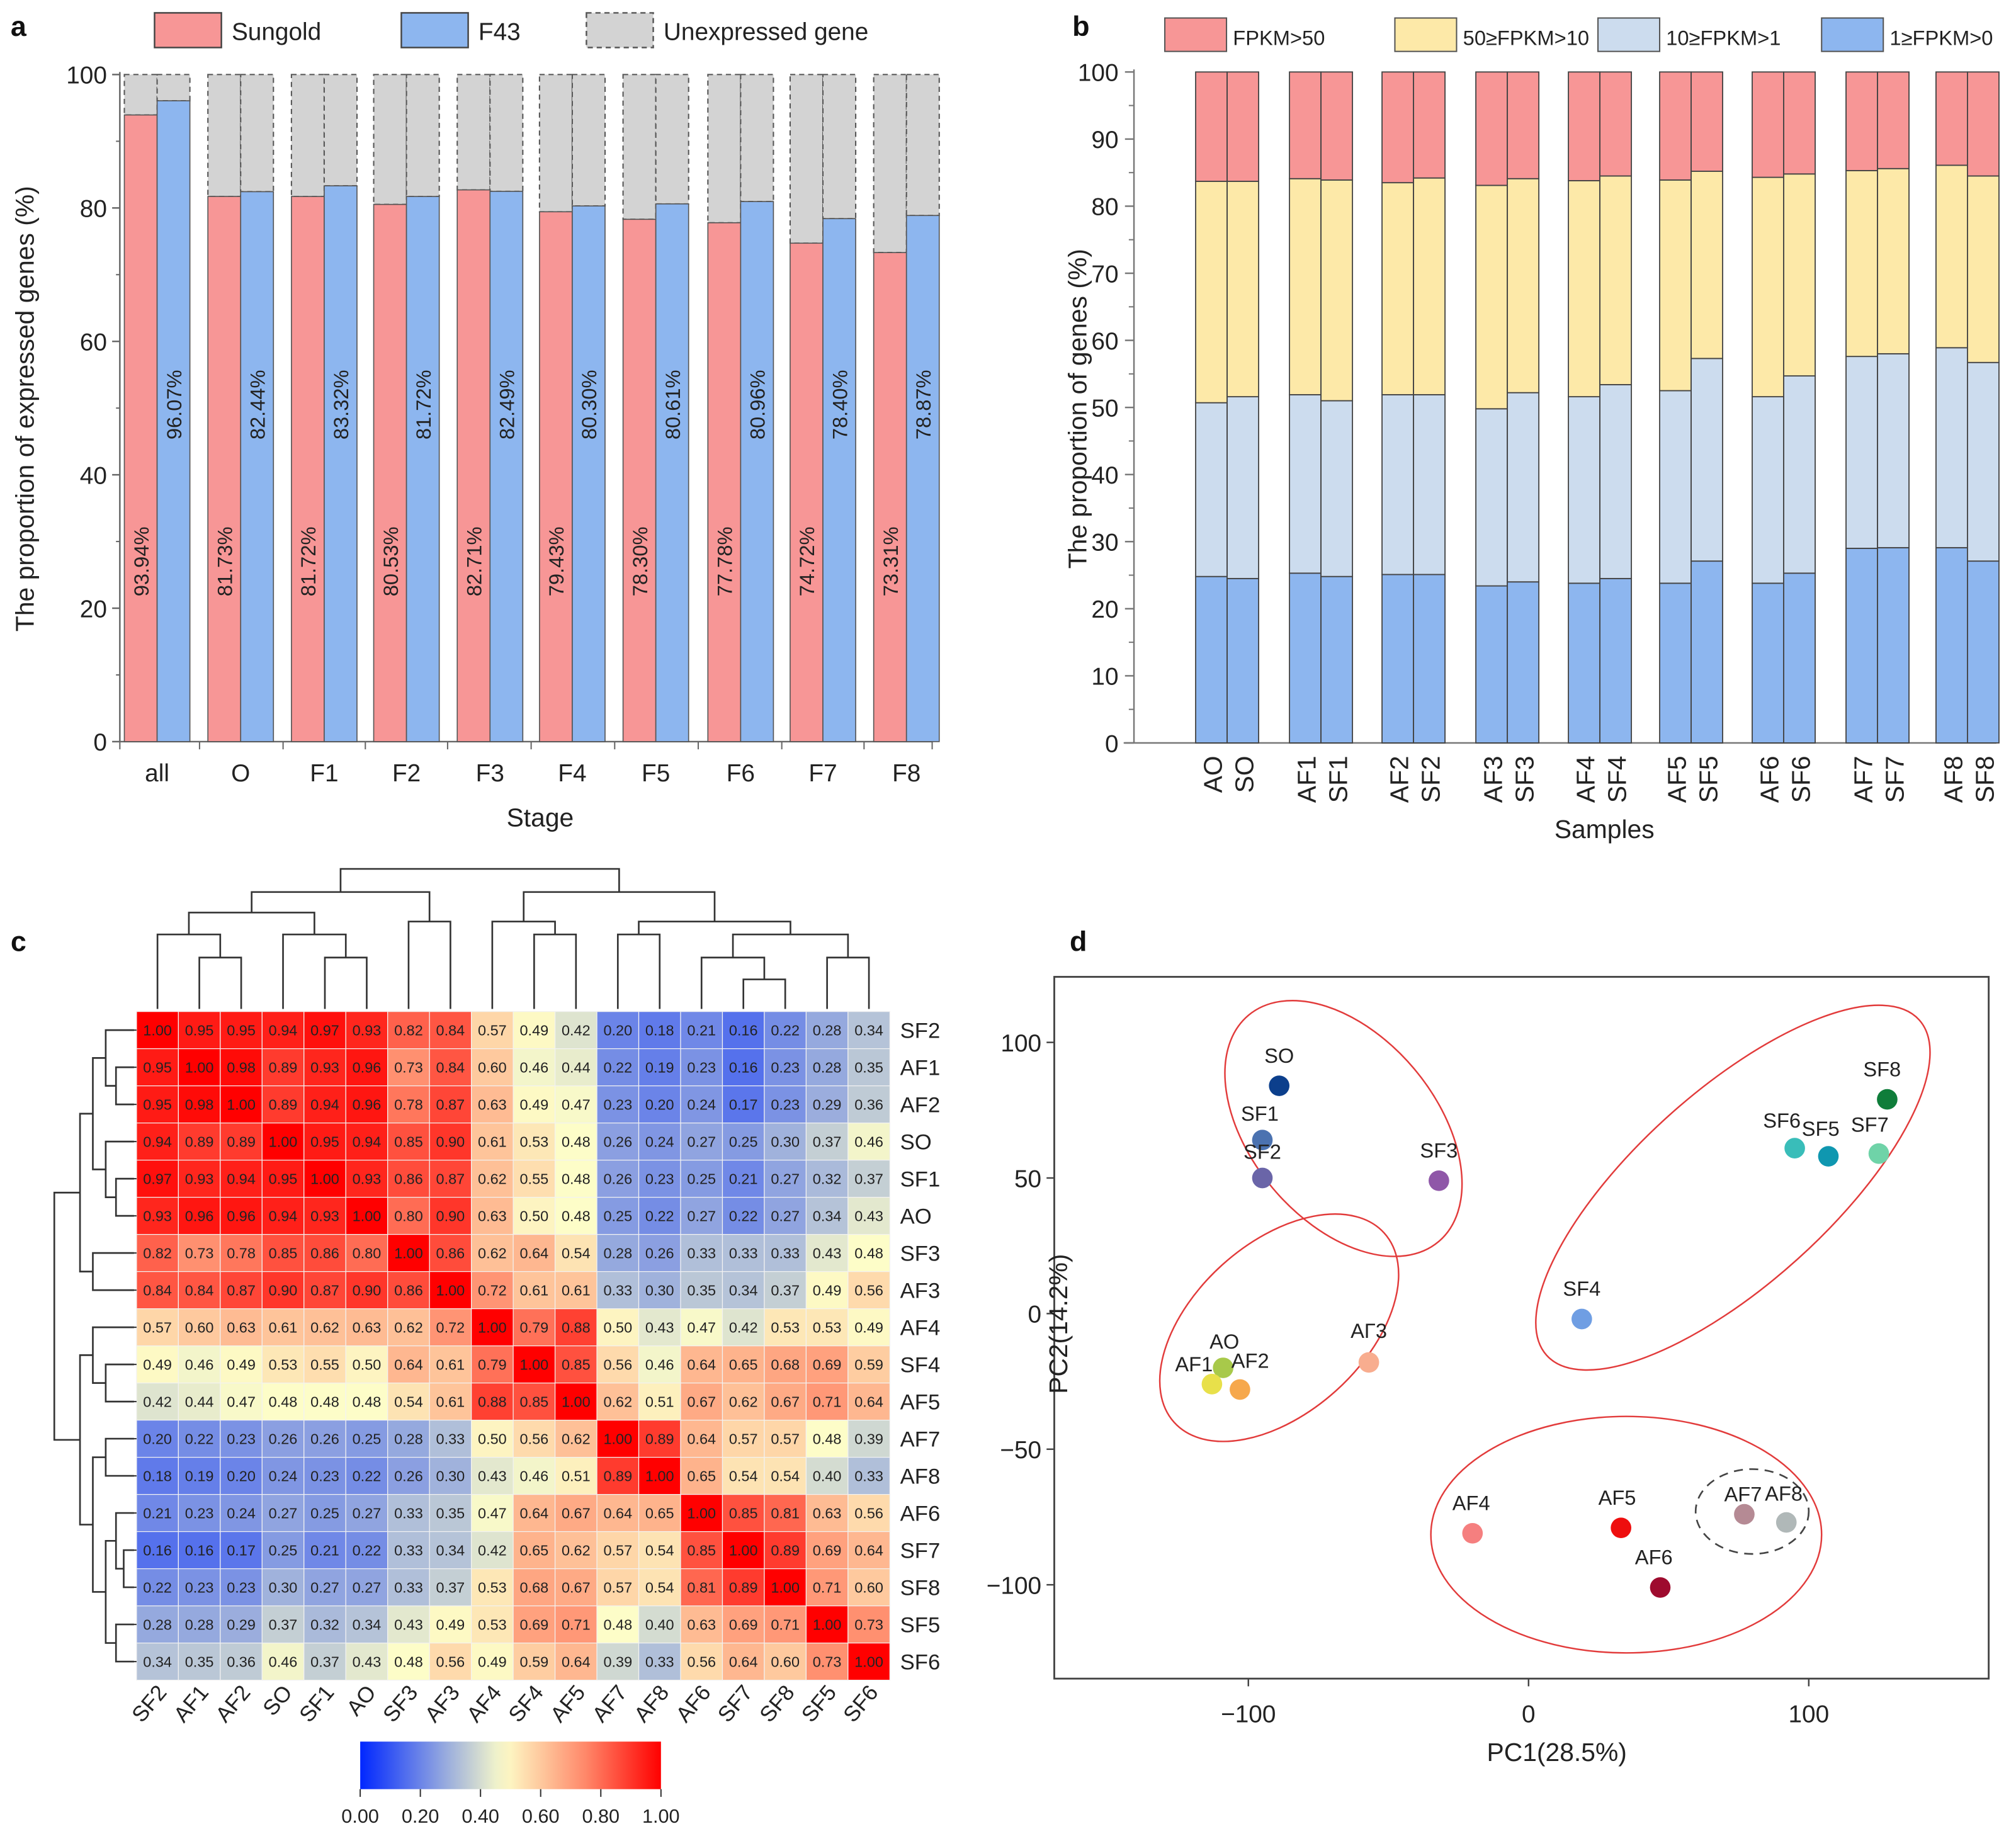 This screenshot has width=2016, height=1829. I want to click on y-tick-label-a: 40, so click(93, 475).